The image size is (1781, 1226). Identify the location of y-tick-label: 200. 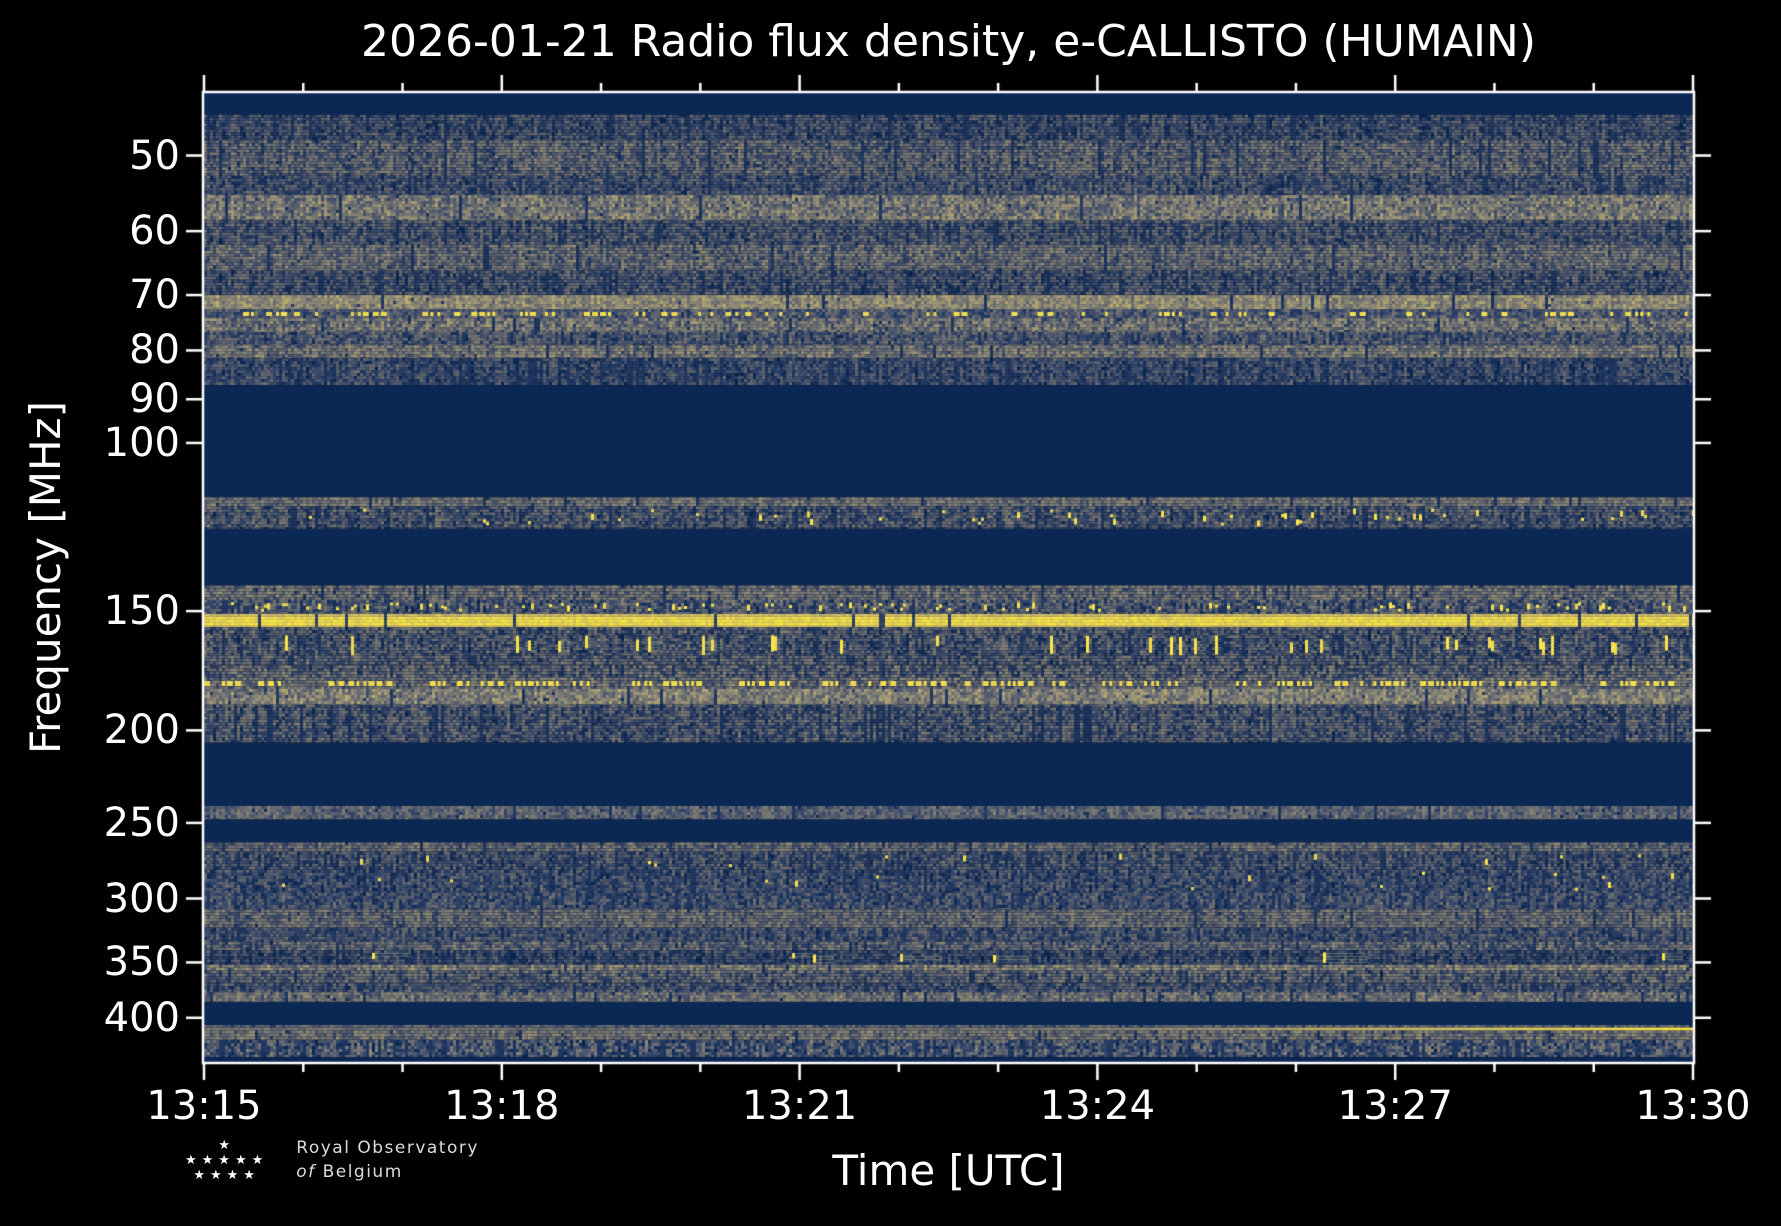
(141, 730).